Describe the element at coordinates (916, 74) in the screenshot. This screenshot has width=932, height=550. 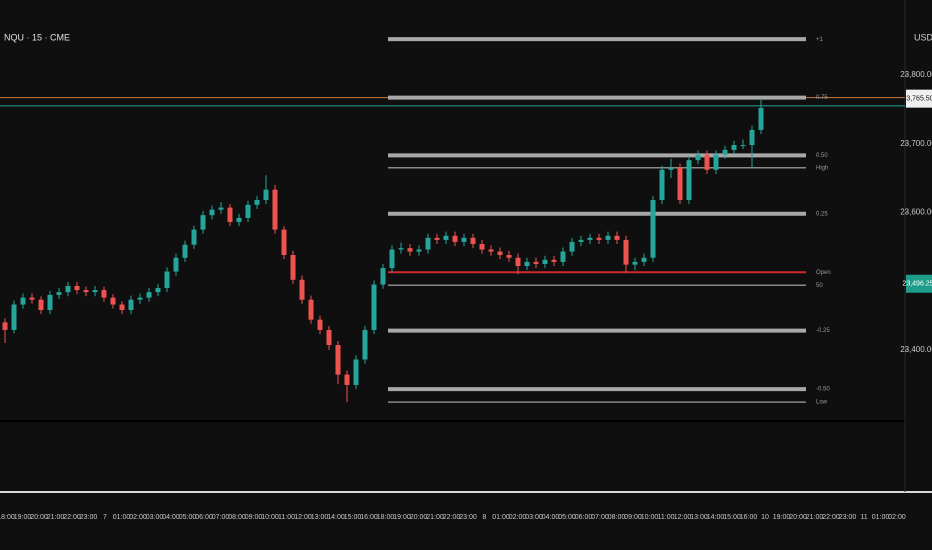
I see `y-tick-label: 23,800.00` at that location.